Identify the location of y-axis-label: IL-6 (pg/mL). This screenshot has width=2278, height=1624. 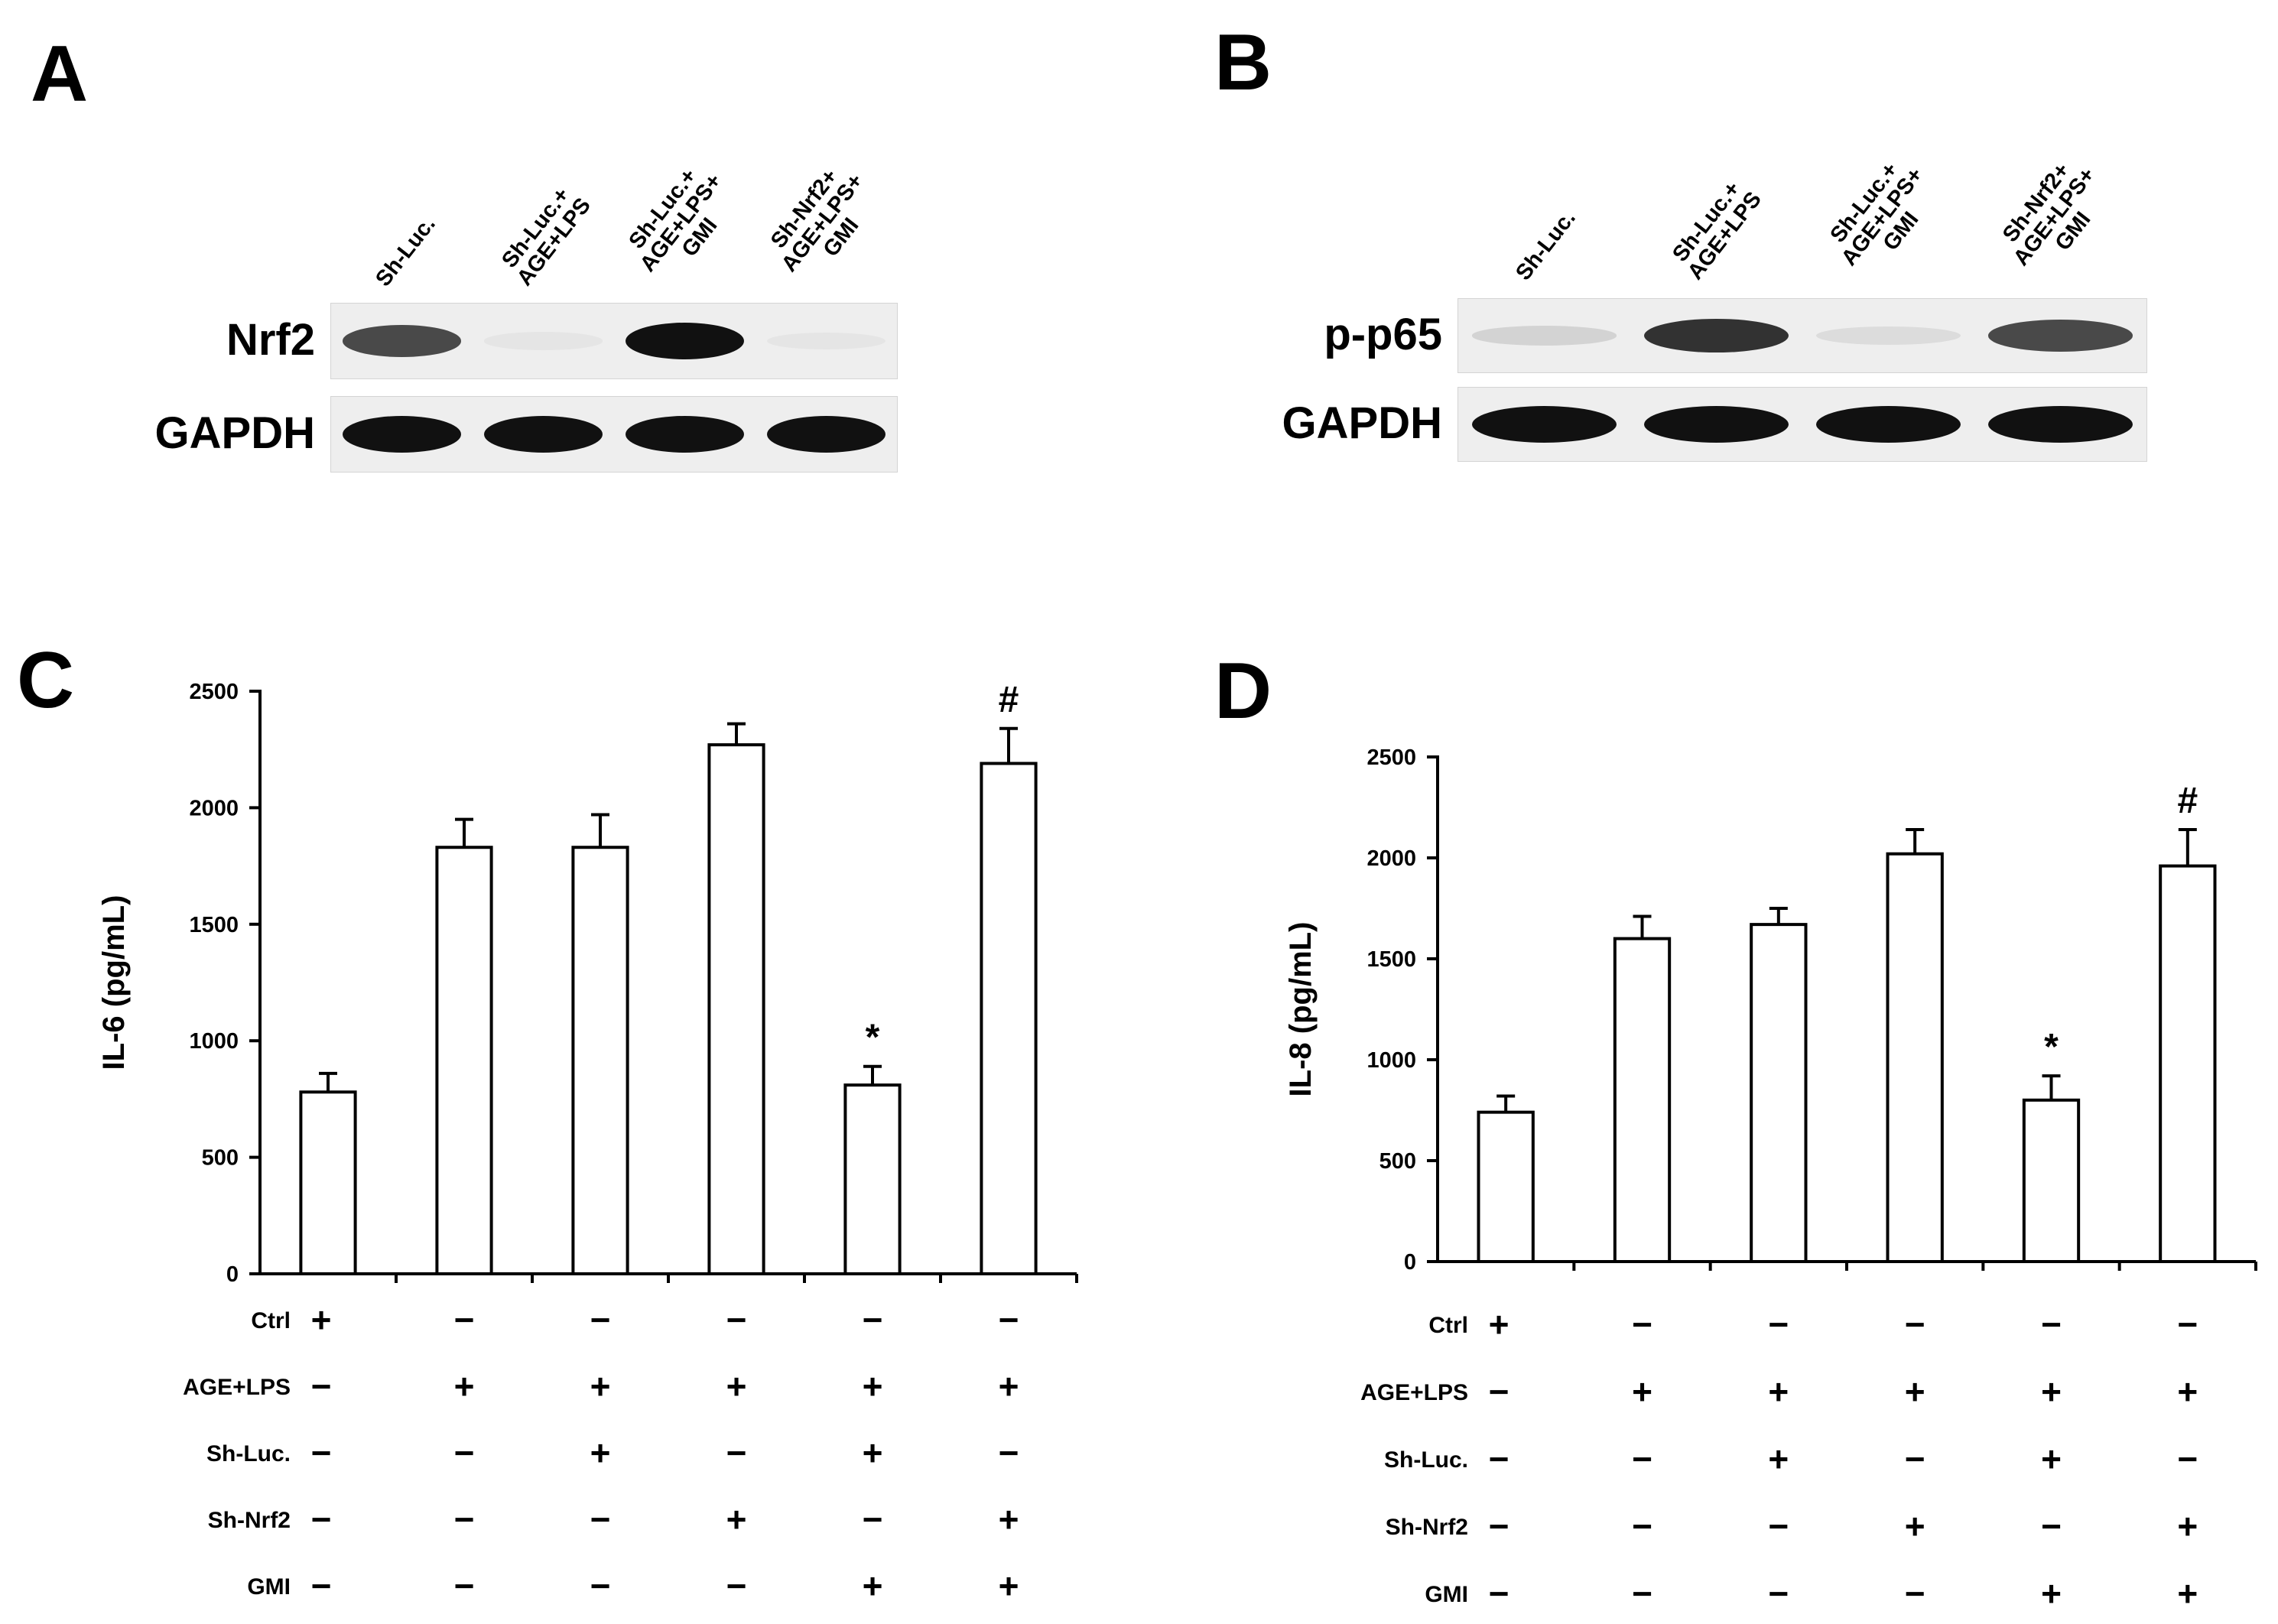
(114, 982).